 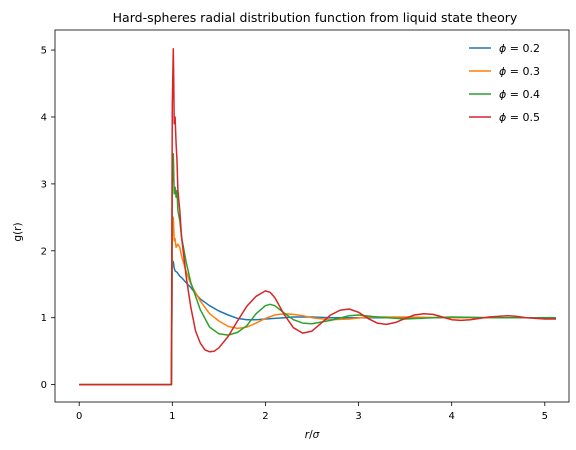 I want to click on x-tick-label: 5, so click(x=545, y=416).